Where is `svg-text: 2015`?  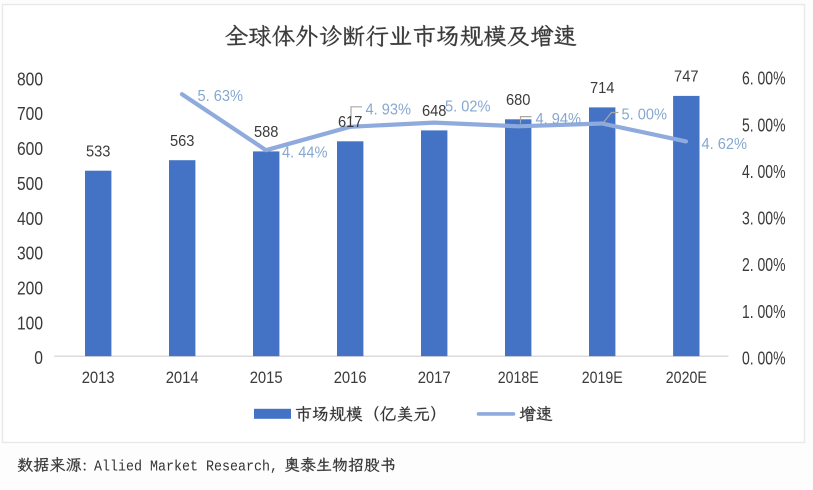
svg-text: 2015 is located at coordinates (266, 377).